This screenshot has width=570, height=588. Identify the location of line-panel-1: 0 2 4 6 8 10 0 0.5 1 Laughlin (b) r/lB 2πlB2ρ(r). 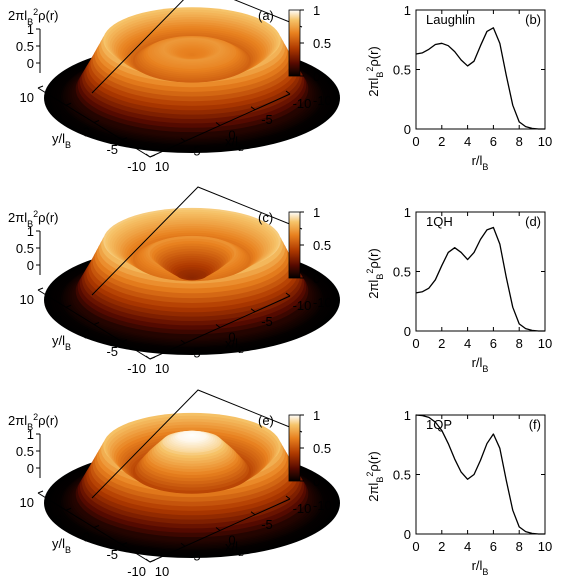
(458, 87).